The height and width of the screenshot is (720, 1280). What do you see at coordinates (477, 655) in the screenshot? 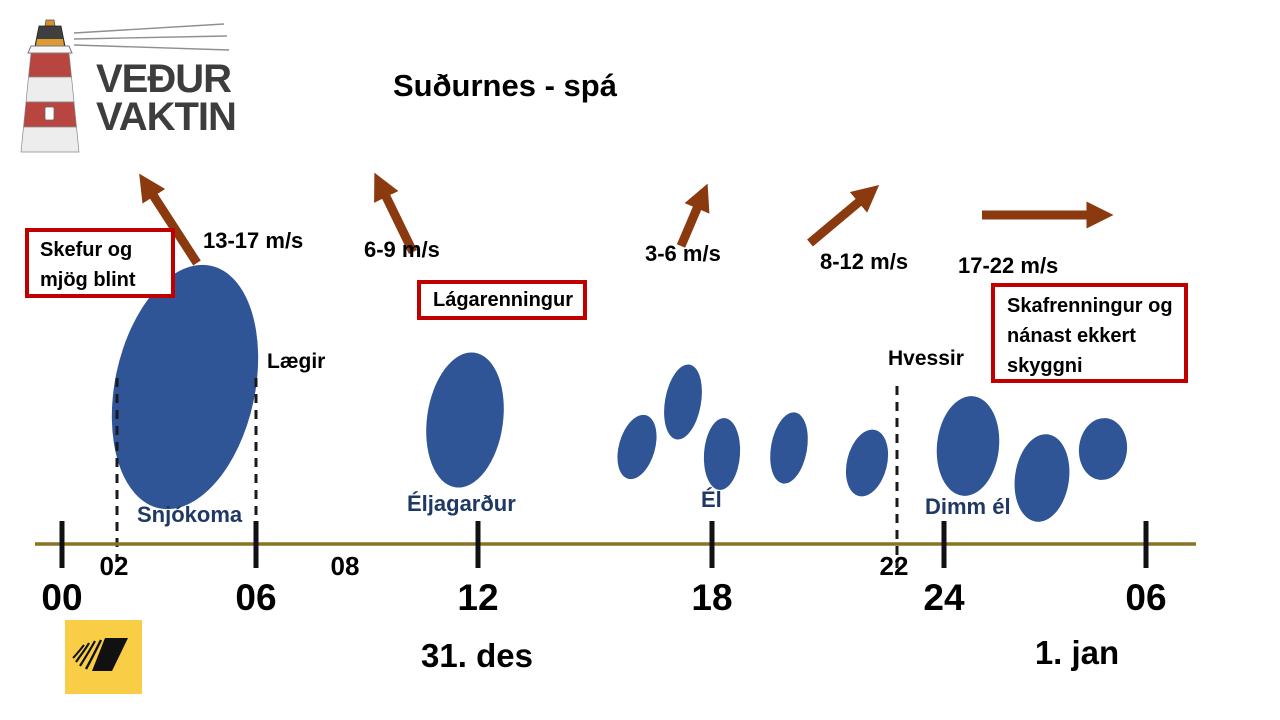
I see `date-label-31-des: 31. des` at bounding box center [477, 655].